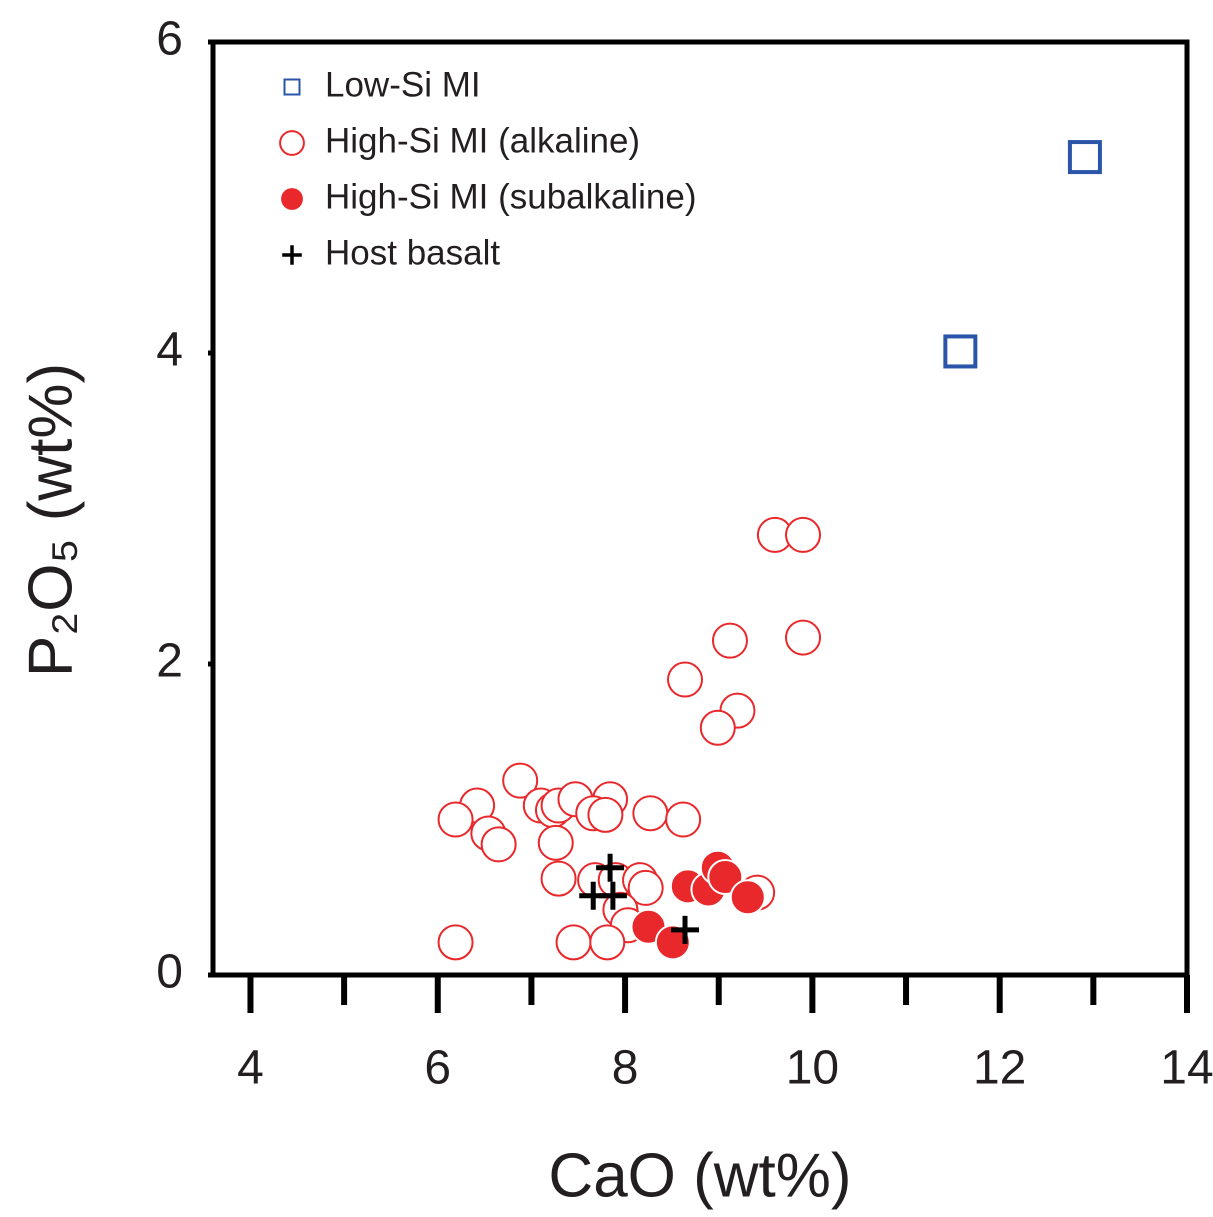 This screenshot has height=1217, width=1213. Describe the element at coordinates (169, 350) in the screenshot. I see `y-tick-label: 4` at that location.